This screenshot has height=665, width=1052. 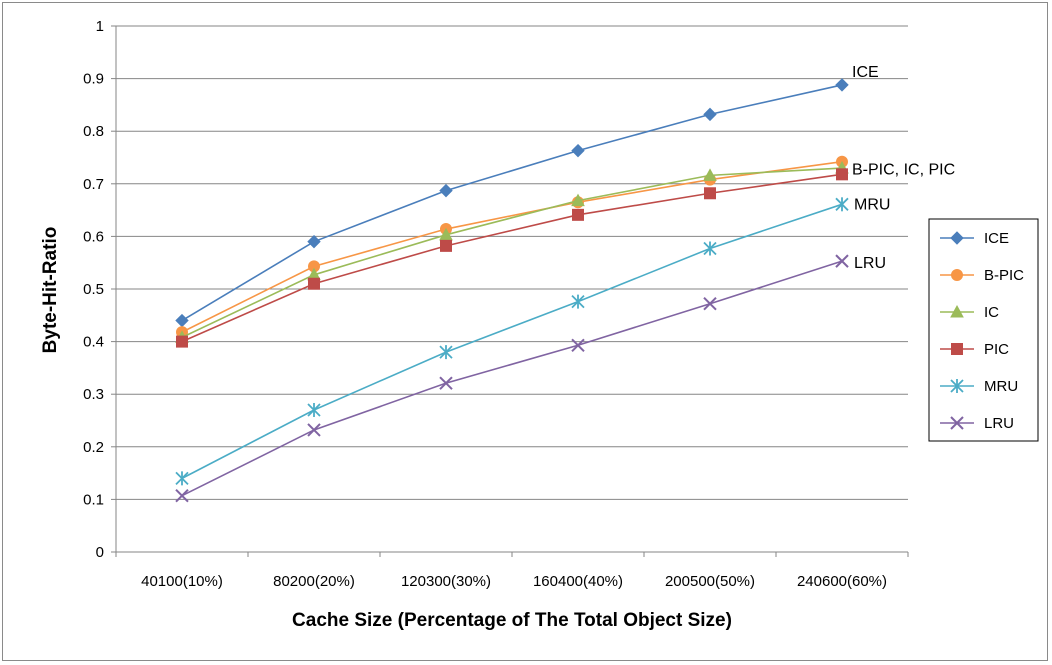 I want to click on x-tick-label: 40100(10%), so click(x=182, y=581).